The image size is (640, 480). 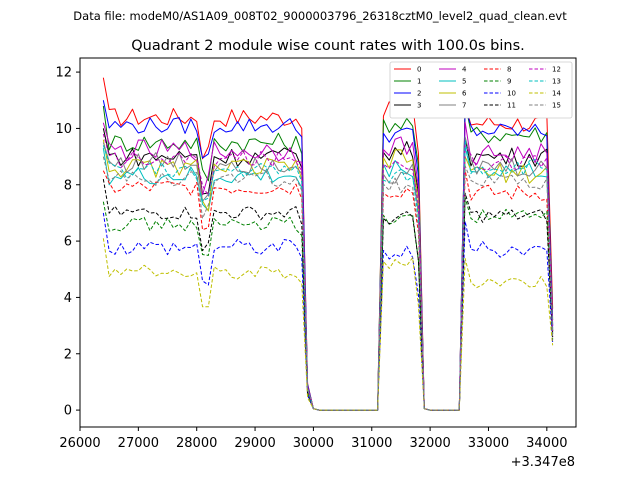 I want to click on legend-label-10: 10, so click(x=511, y=94).